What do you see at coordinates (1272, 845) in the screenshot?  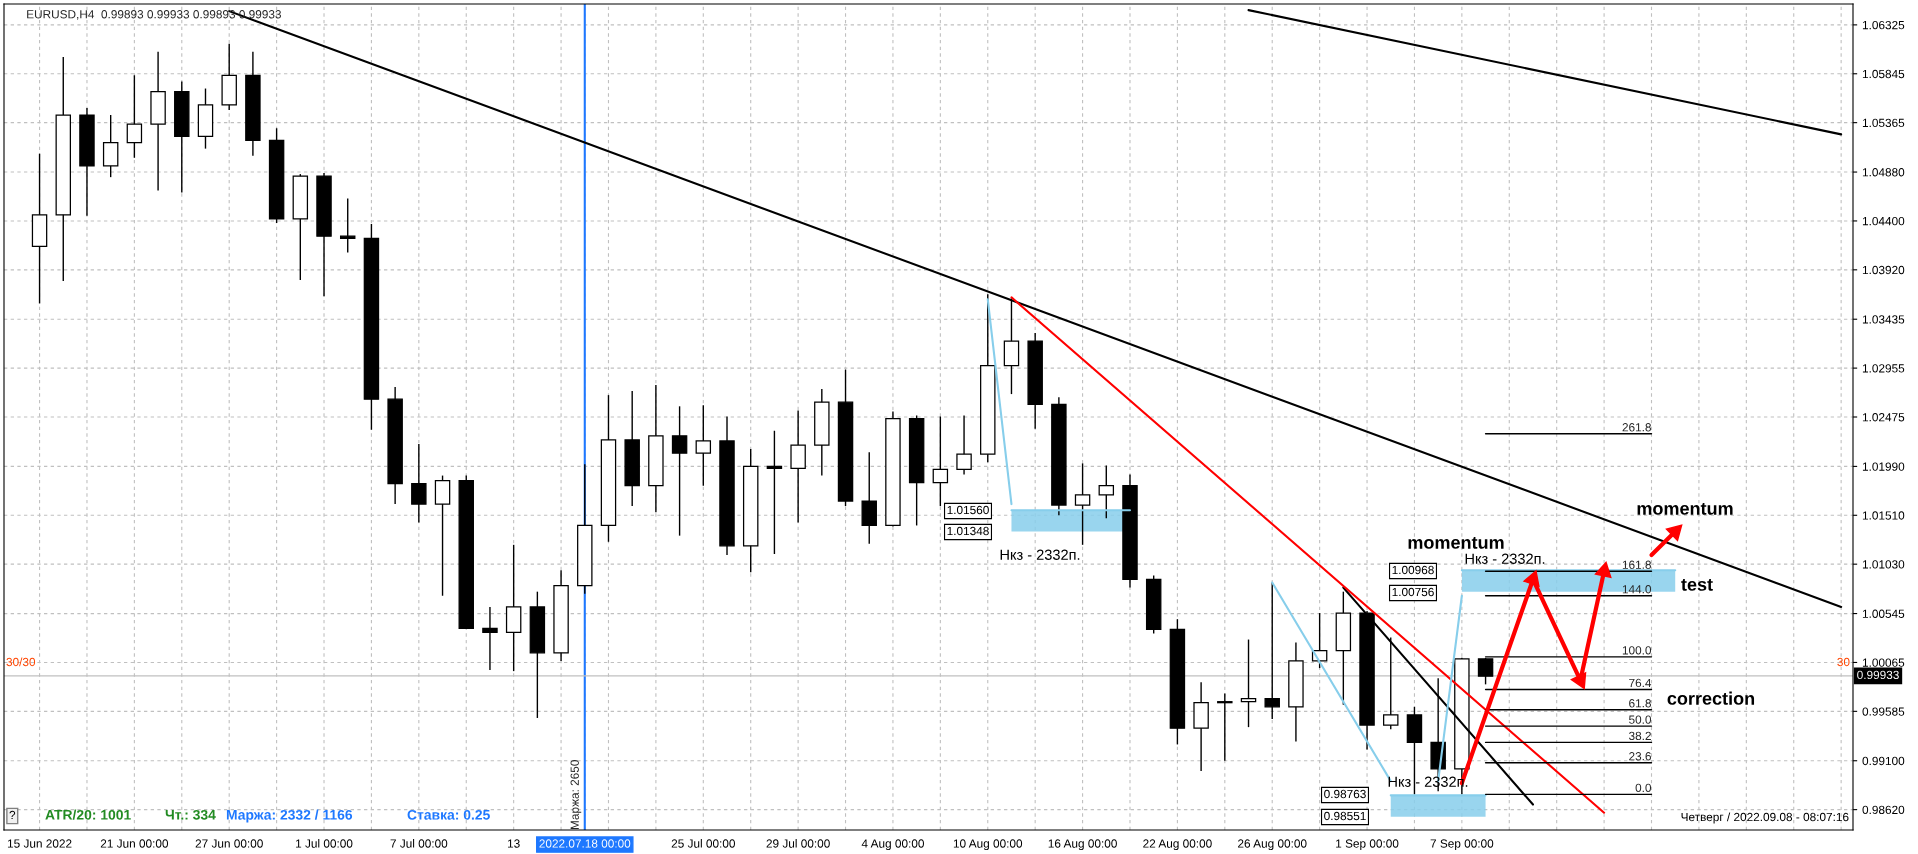 I see `x-tick-label: 26 Aug 00:00` at bounding box center [1272, 845].